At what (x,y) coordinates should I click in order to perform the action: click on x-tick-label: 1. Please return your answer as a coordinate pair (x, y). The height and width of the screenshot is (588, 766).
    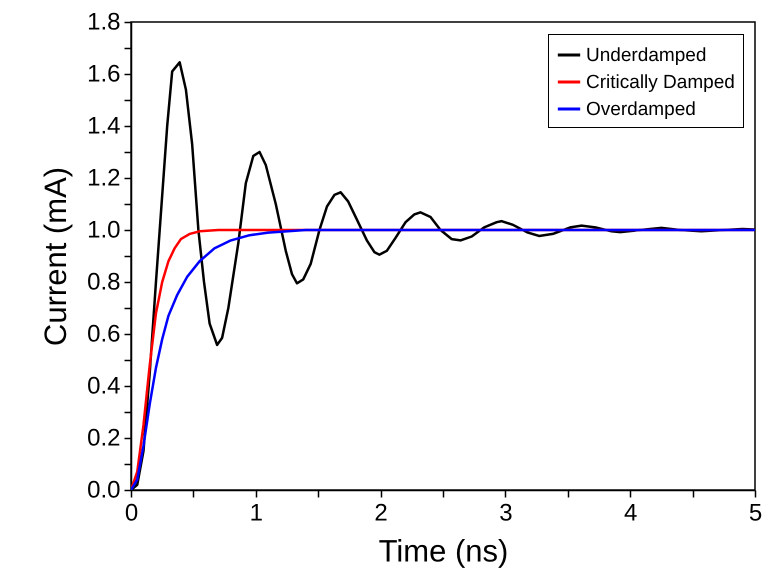
    Looking at the image, I should click on (256, 513).